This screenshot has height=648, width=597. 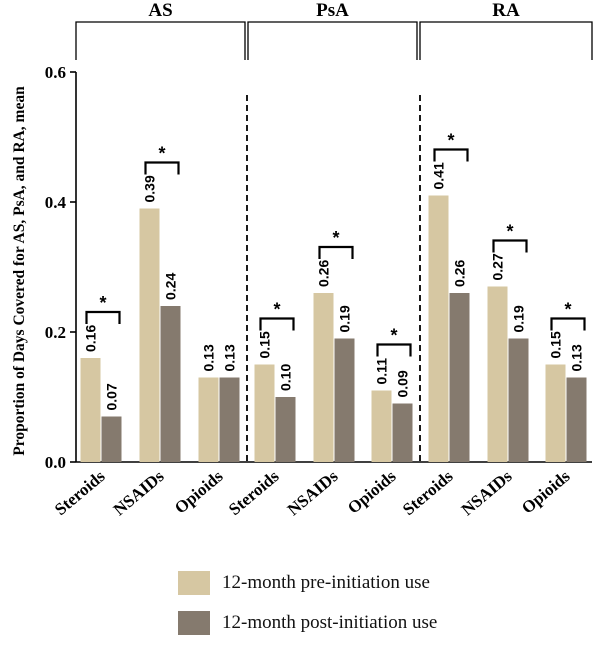 What do you see at coordinates (326, 582) in the screenshot?
I see `legend-label-pre: 12-month pre-initiation use` at bounding box center [326, 582].